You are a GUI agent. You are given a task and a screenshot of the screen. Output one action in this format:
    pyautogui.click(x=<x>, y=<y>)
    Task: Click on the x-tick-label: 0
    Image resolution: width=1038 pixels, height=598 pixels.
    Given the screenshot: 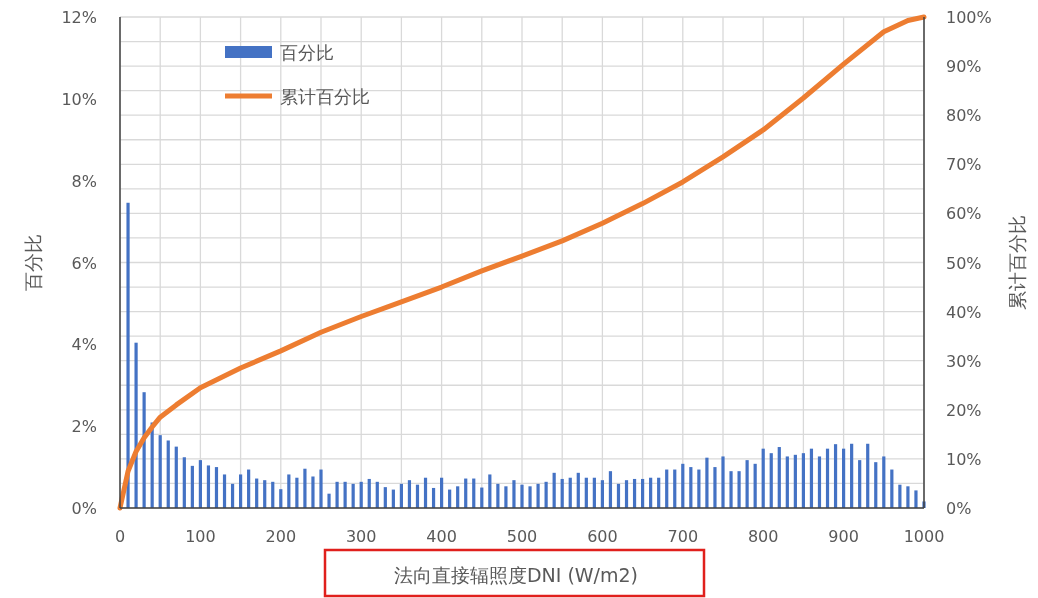 What is the action you would take?
    pyautogui.click(x=120, y=536)
    